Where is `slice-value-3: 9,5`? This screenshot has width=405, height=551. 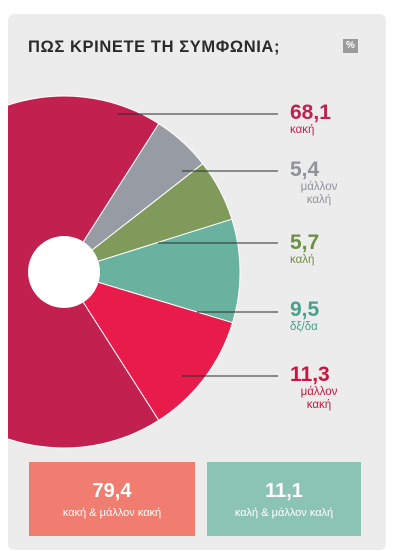
slice-value-3: 9,5 is located at coordinates (305, 309).